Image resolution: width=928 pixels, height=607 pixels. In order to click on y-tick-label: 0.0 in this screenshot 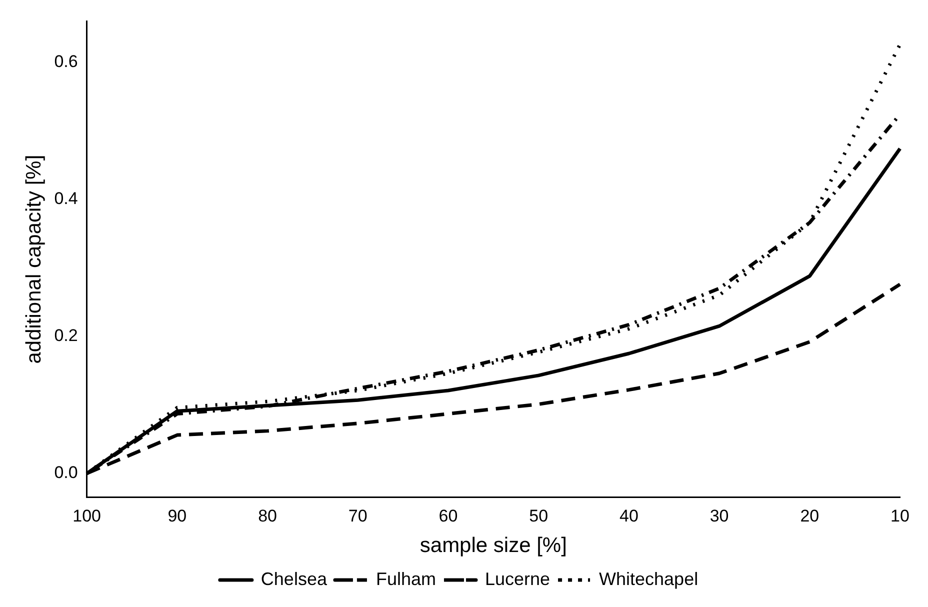, I will do `click(66, 472)`.